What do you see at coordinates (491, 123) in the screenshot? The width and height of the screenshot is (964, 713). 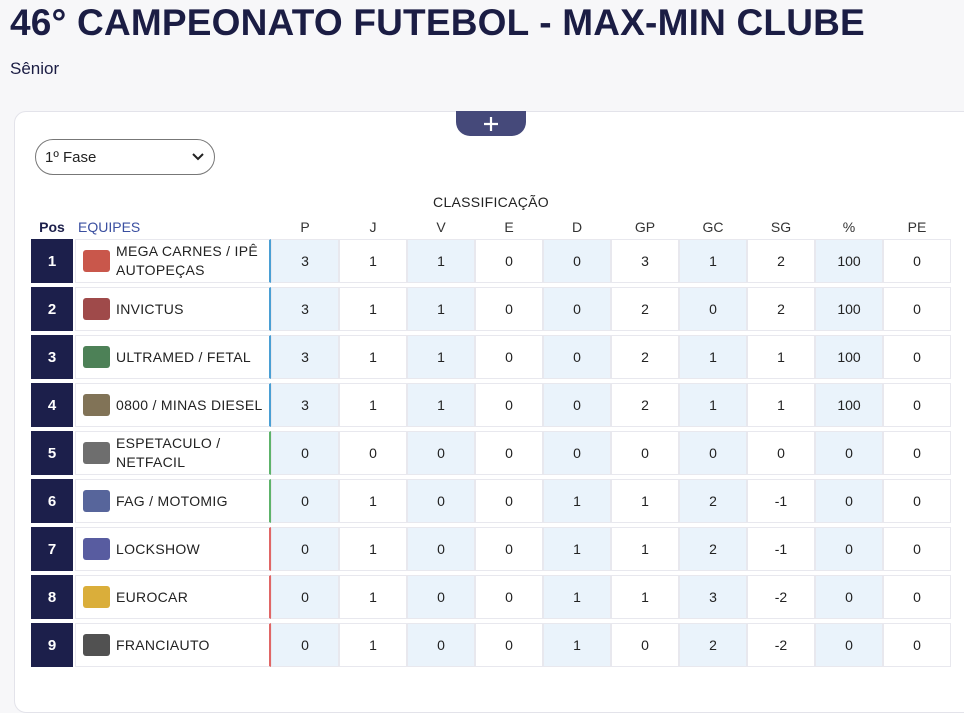 I see `add-button` at bounding box center [491, 123].